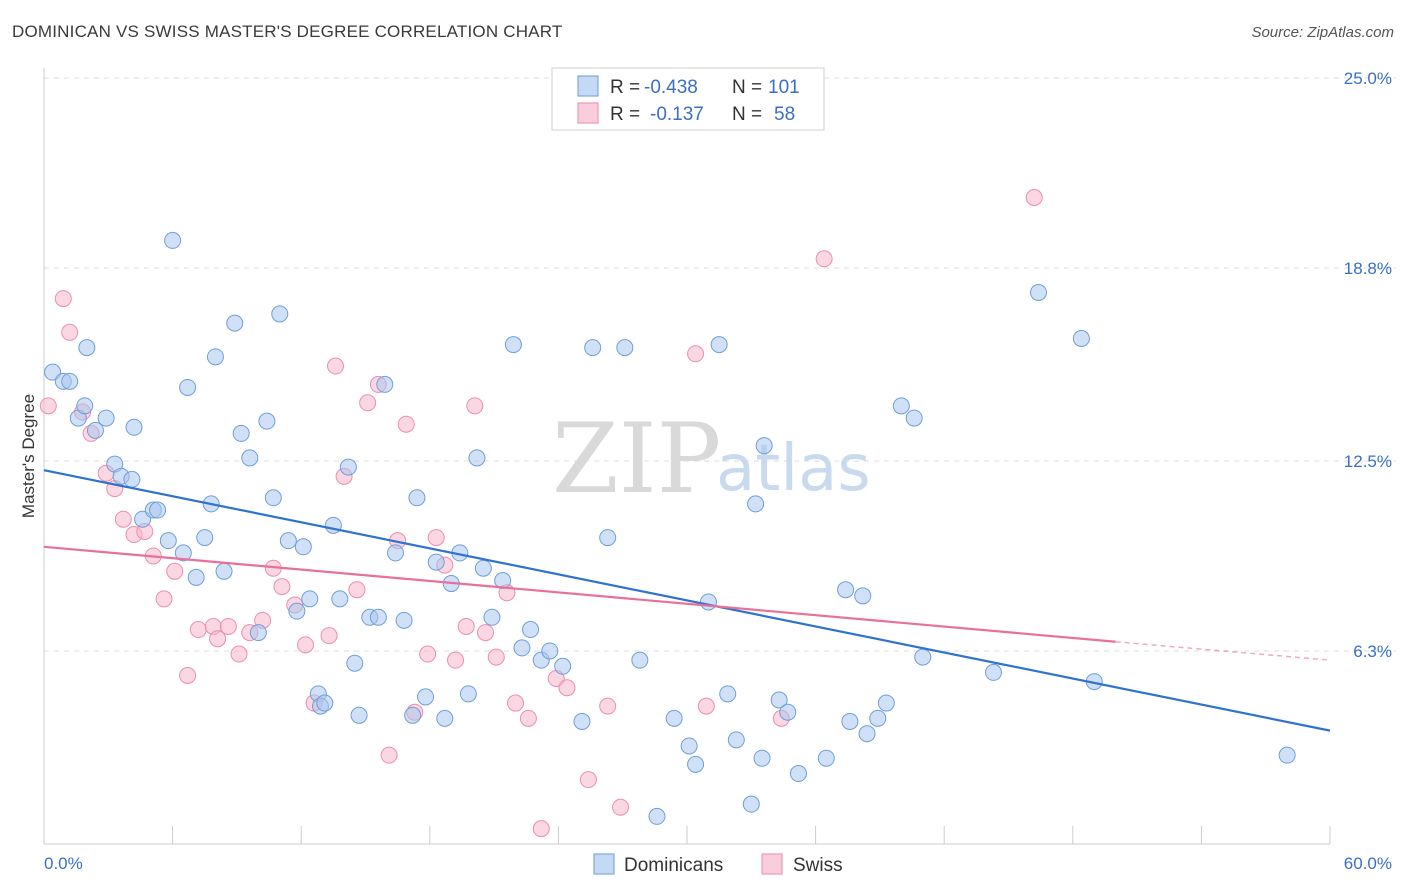  Describe the element at coordinates (671, 87) in the screenshot. I see `legend-r-value-1: -0.438` at that location.